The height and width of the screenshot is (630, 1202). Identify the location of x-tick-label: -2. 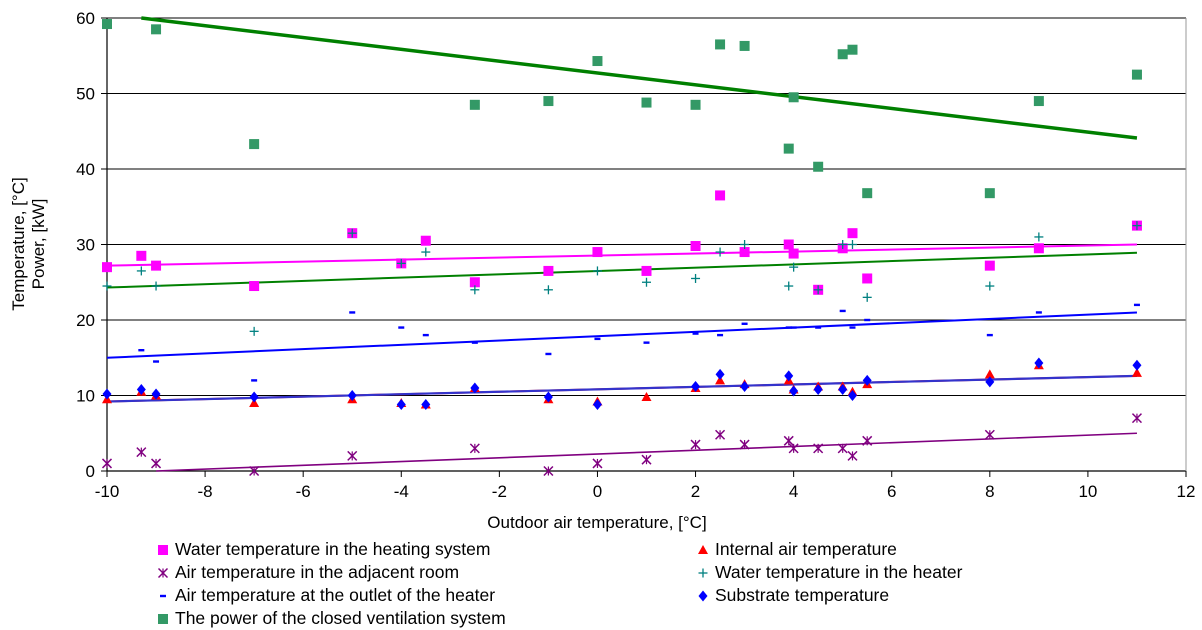
(499, 491).